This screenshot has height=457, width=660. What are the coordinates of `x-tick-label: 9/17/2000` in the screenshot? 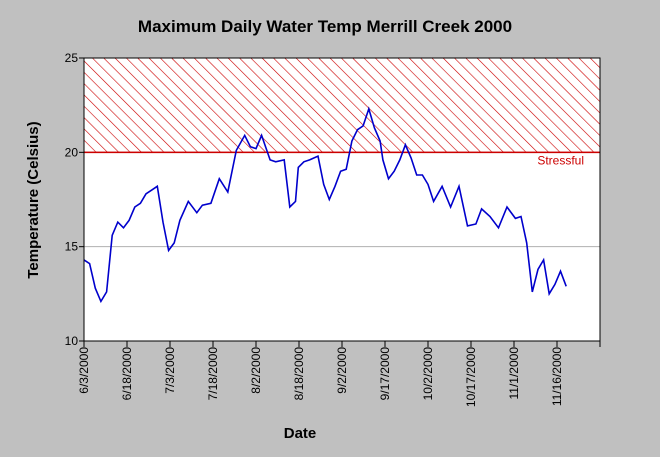 It's located at (385, 374).